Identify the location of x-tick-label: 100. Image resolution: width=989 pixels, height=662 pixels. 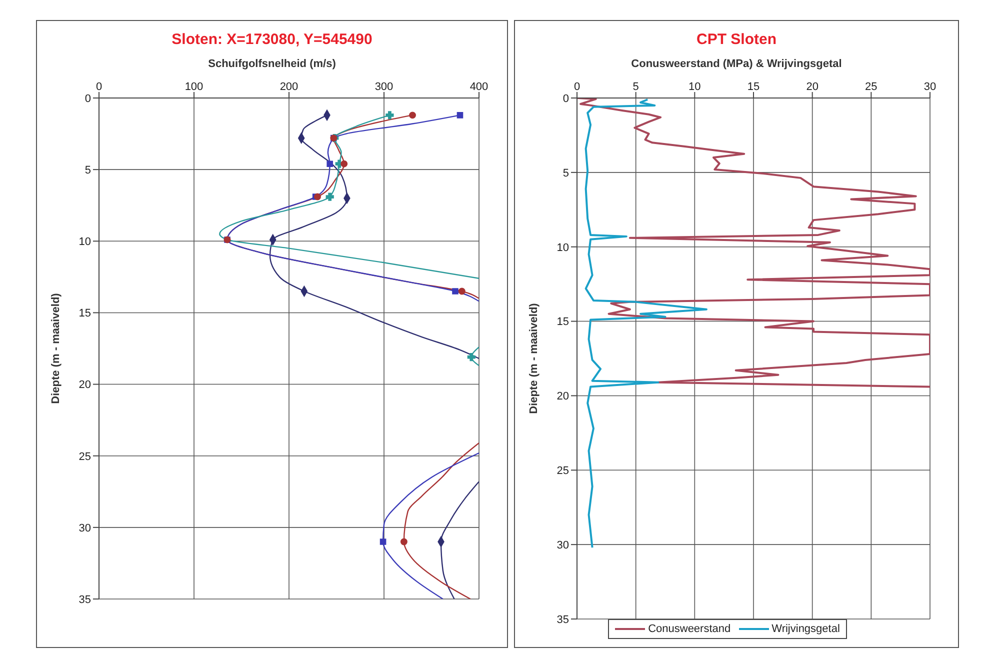
(194, 87).